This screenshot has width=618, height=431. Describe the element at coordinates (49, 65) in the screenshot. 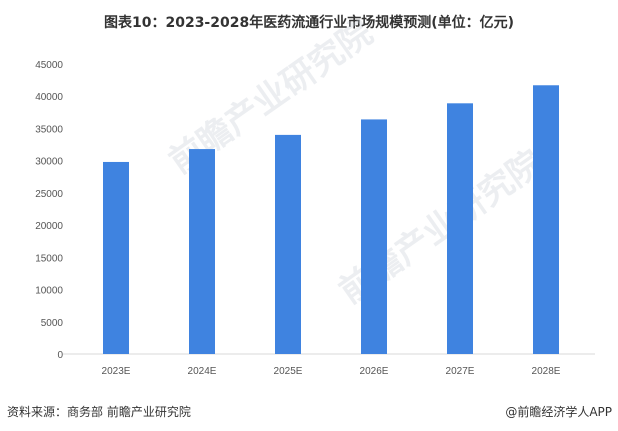

I see `y-tick-label: 45000` at that location.